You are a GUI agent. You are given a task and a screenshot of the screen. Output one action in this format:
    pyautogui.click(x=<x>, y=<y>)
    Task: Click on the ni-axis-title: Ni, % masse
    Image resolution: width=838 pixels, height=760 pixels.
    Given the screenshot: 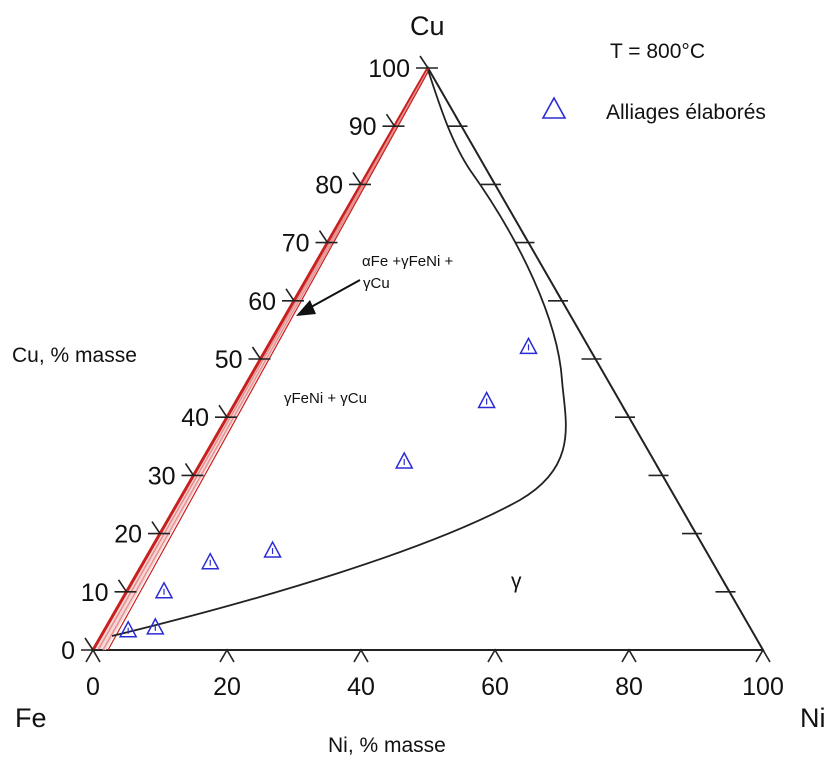 What is the action you would take?
    pyautogui.click(x=387, y=745)
    